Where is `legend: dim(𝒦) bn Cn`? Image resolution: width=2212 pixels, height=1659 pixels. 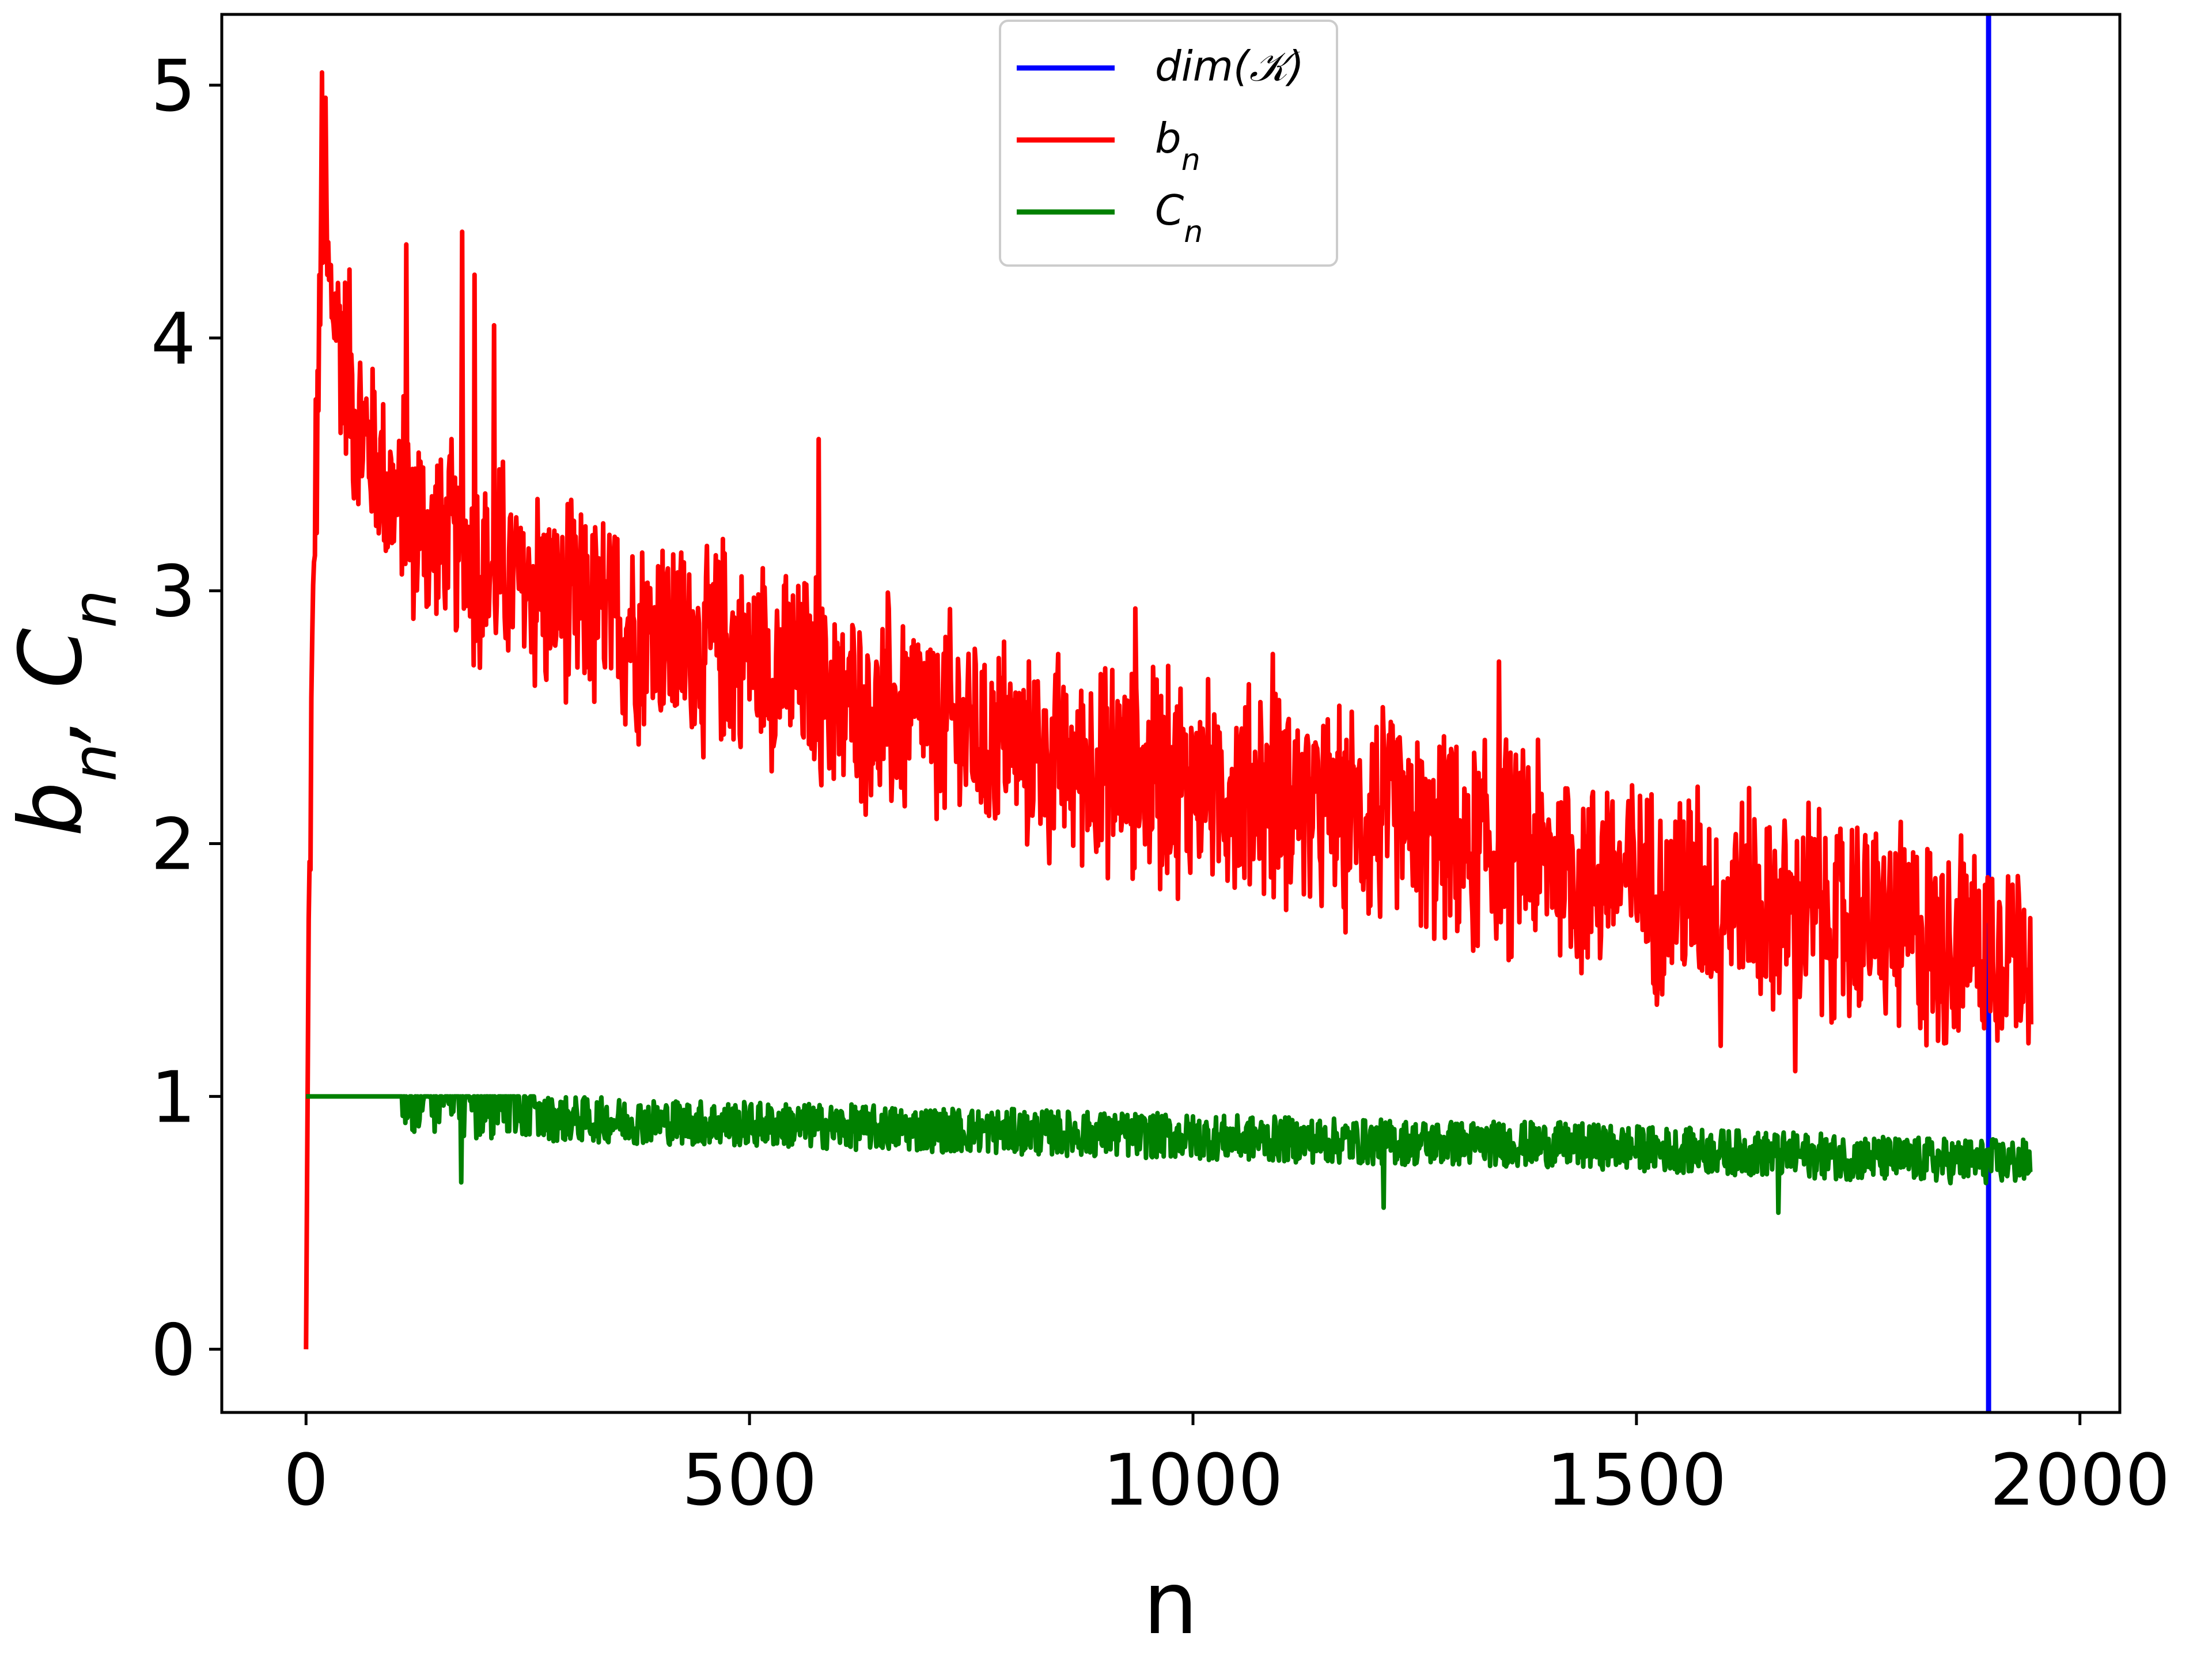
legend: dim(𝒦) bn Cn is located at coordinates (1168, 143).